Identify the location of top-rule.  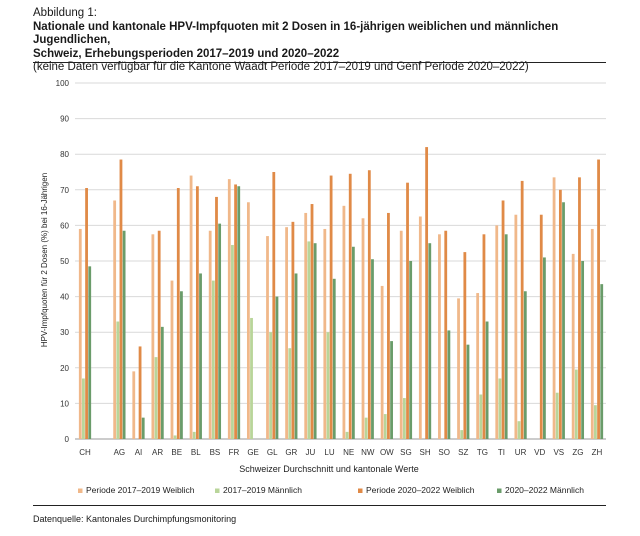
(319, 62).